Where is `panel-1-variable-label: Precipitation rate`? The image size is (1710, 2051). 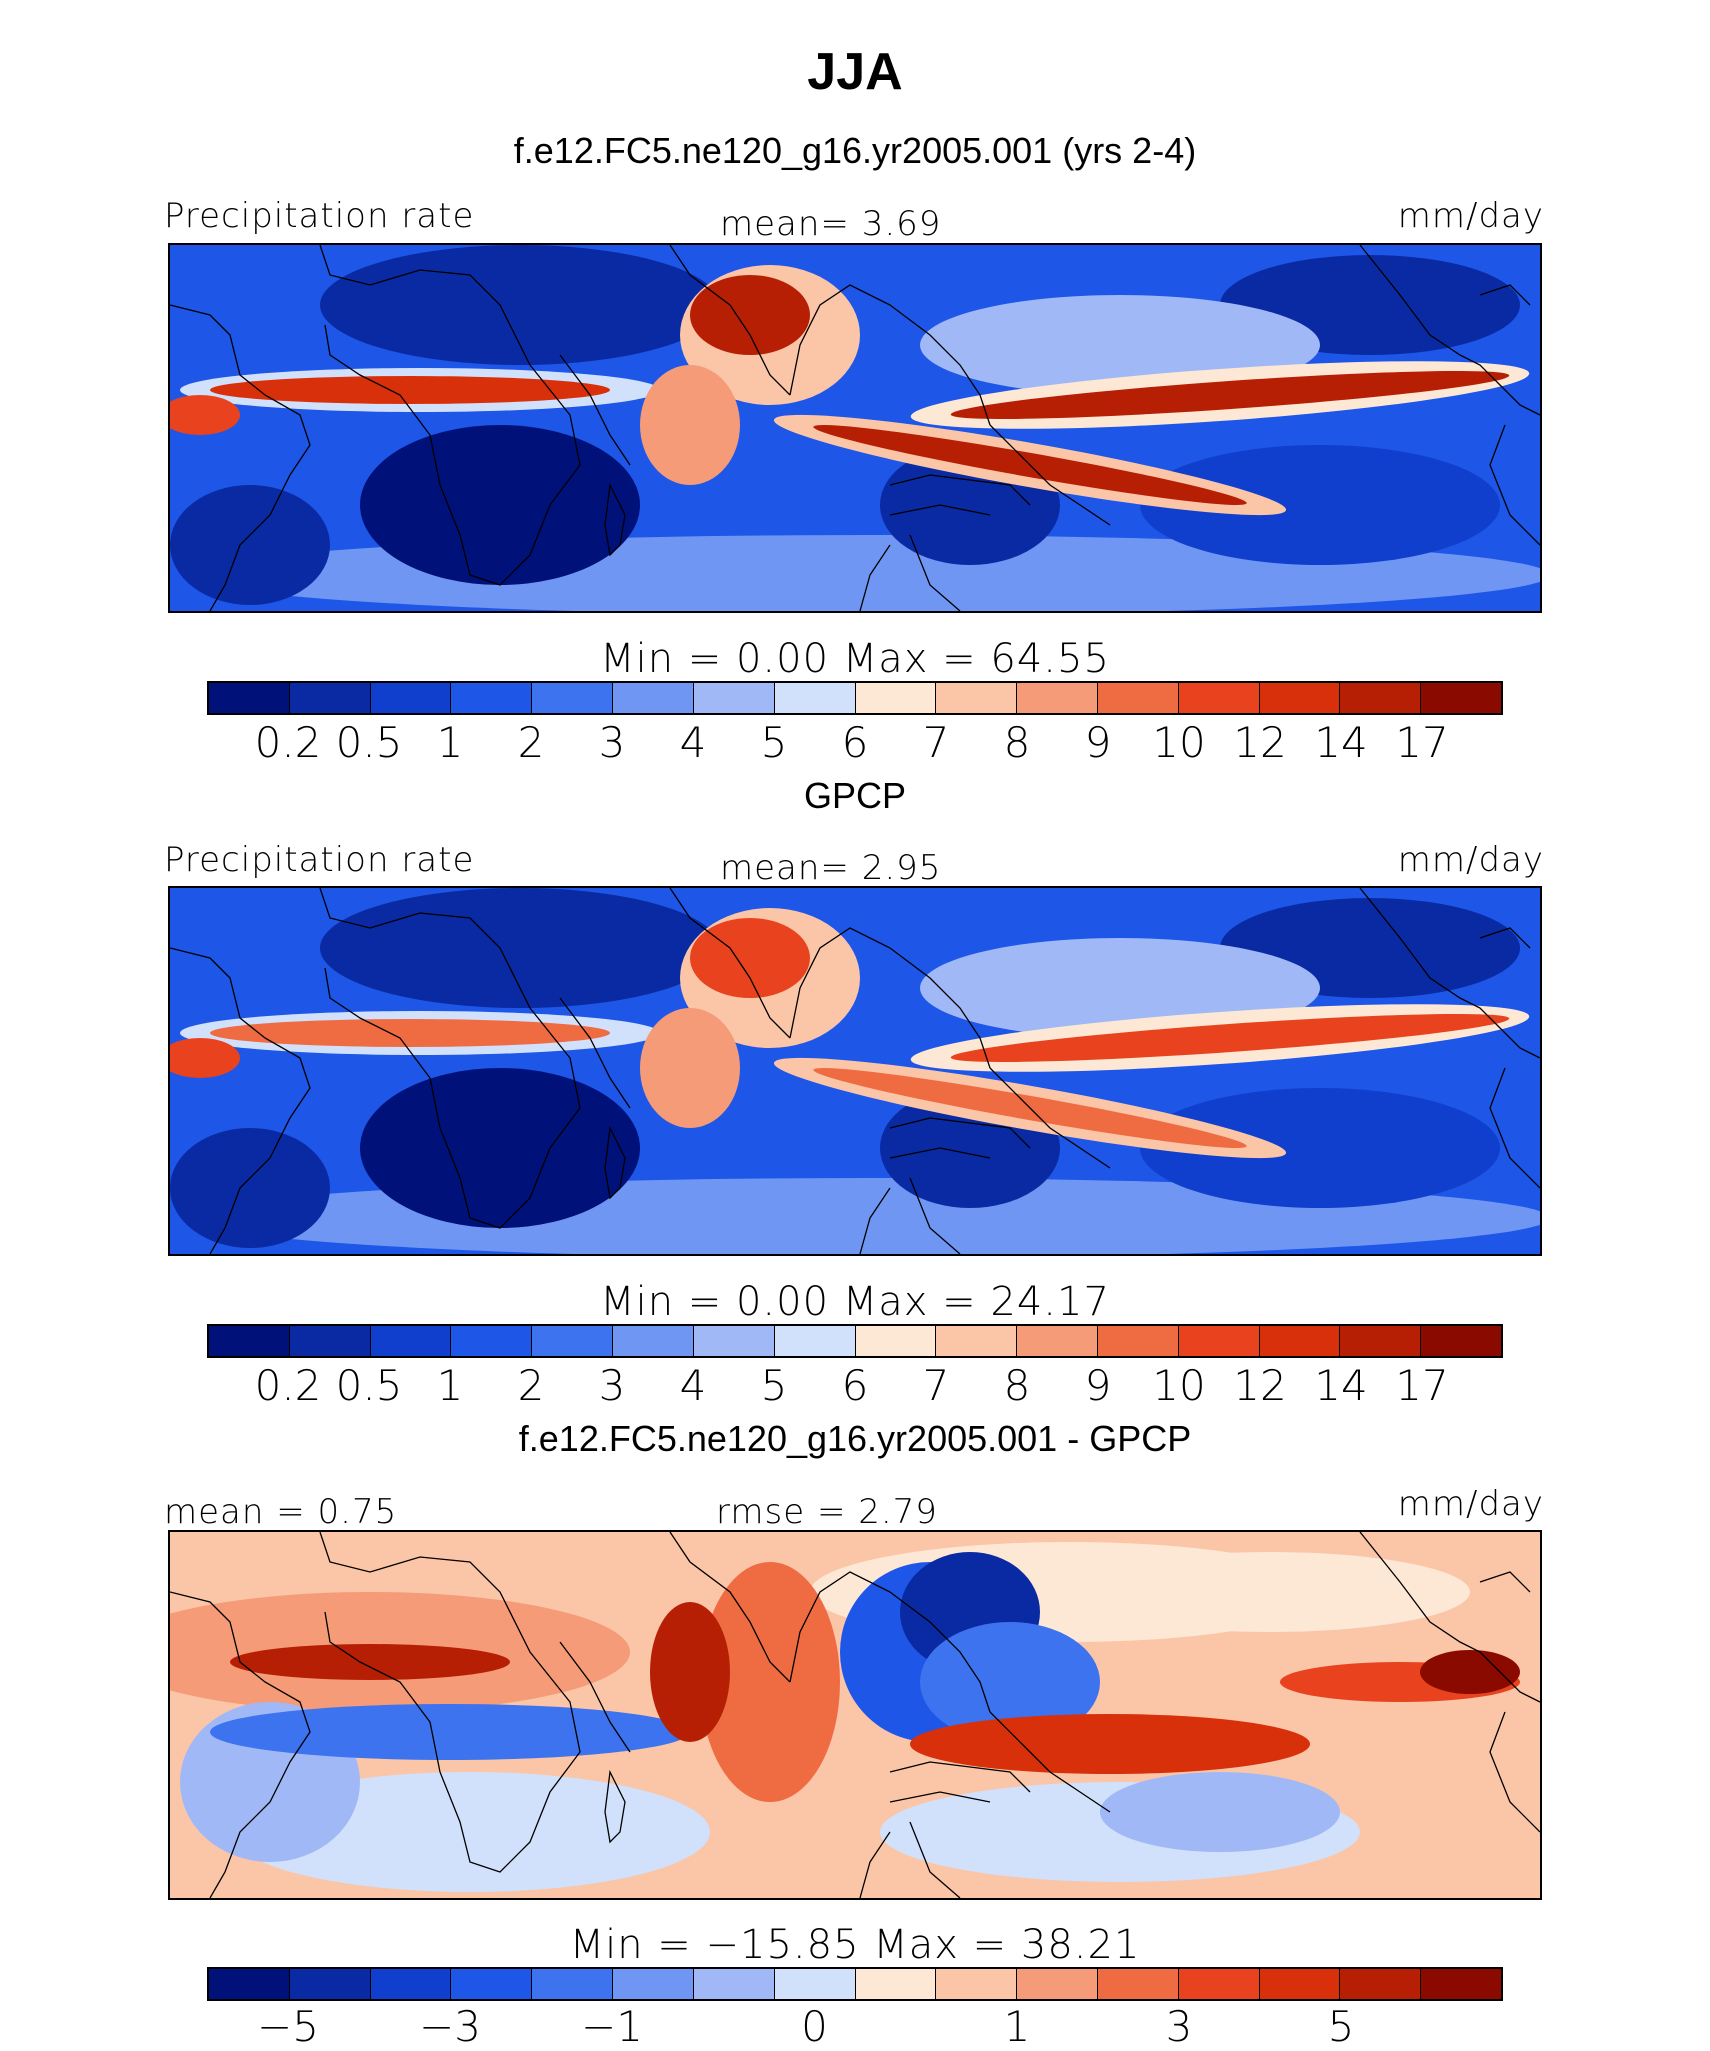 panel-1-variable-label: Precipitation rate is located at coordinates (319, 216).